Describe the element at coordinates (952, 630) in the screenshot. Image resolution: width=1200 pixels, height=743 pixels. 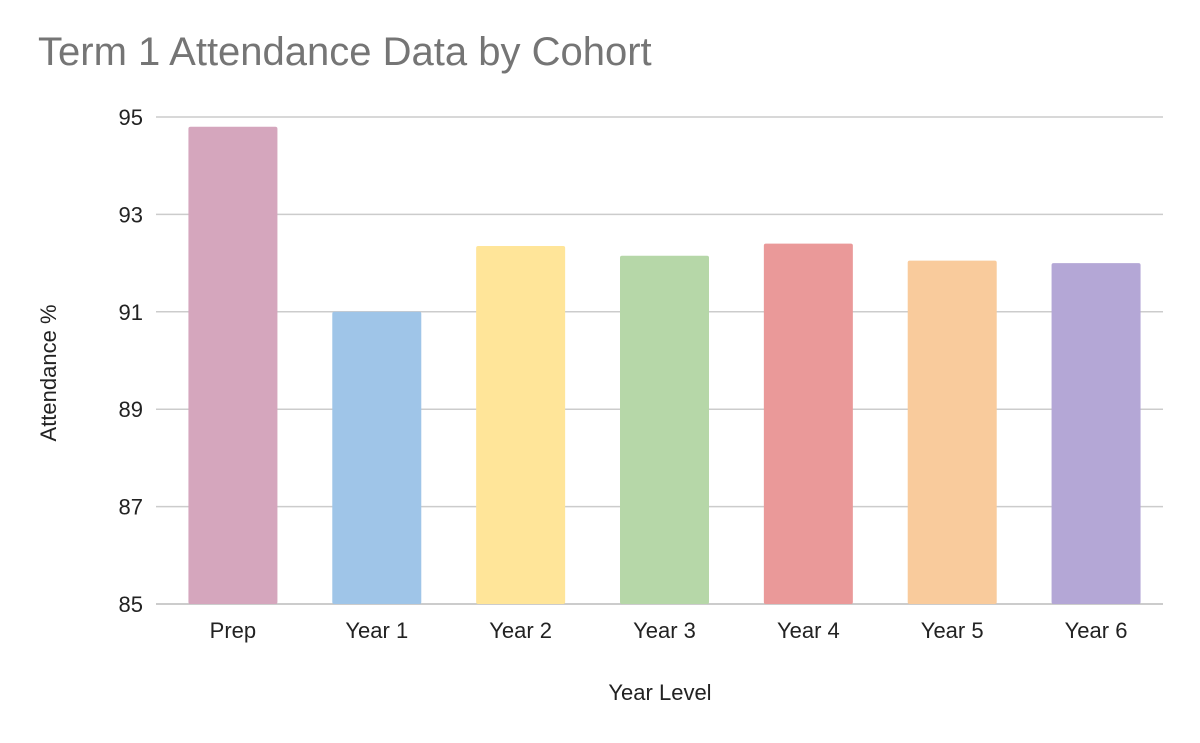
I see `x-tick-label: Year 5` at that location.